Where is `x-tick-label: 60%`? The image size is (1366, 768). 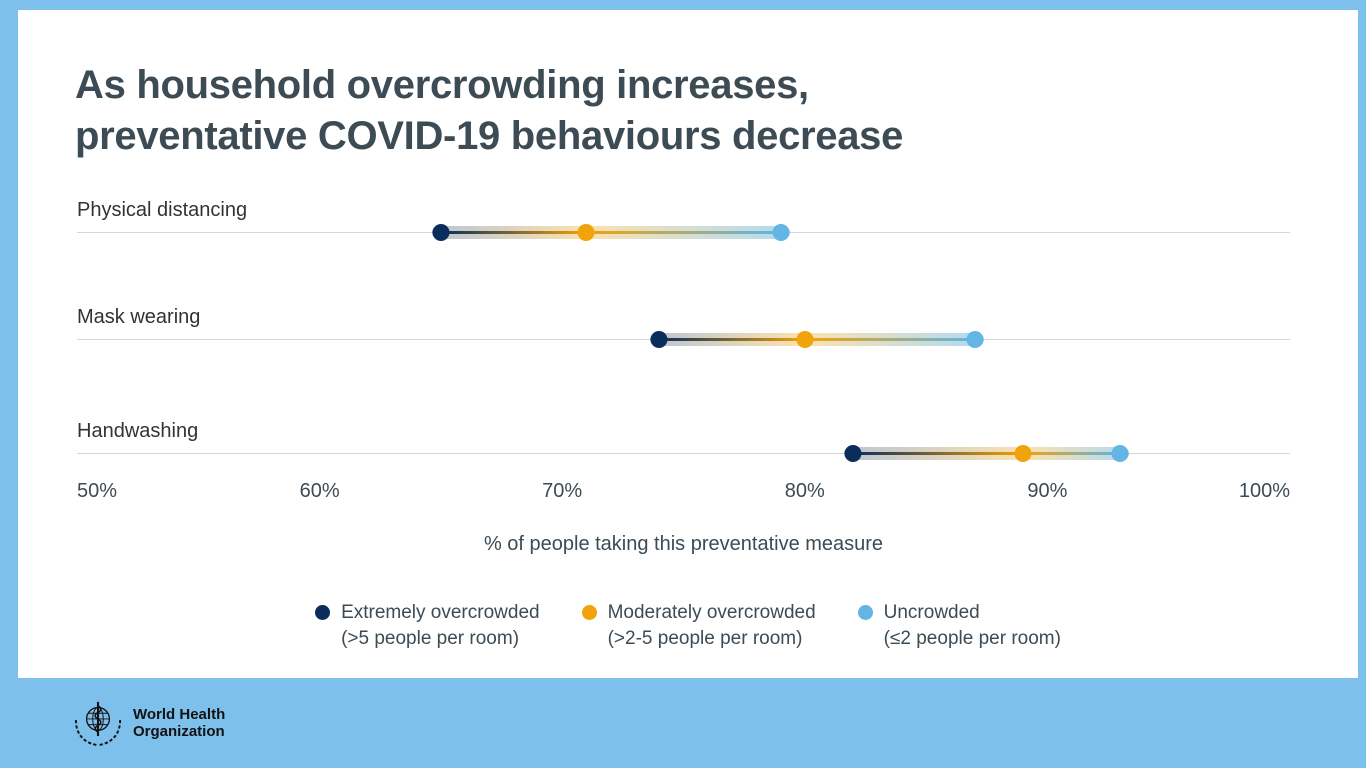 x-tick-label: 60% is located at coordinates (319, 491).